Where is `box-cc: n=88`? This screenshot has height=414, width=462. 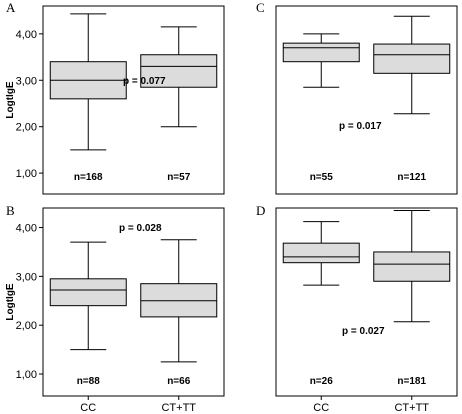
box-cc: n=88 is located at coordinates (88, 314).